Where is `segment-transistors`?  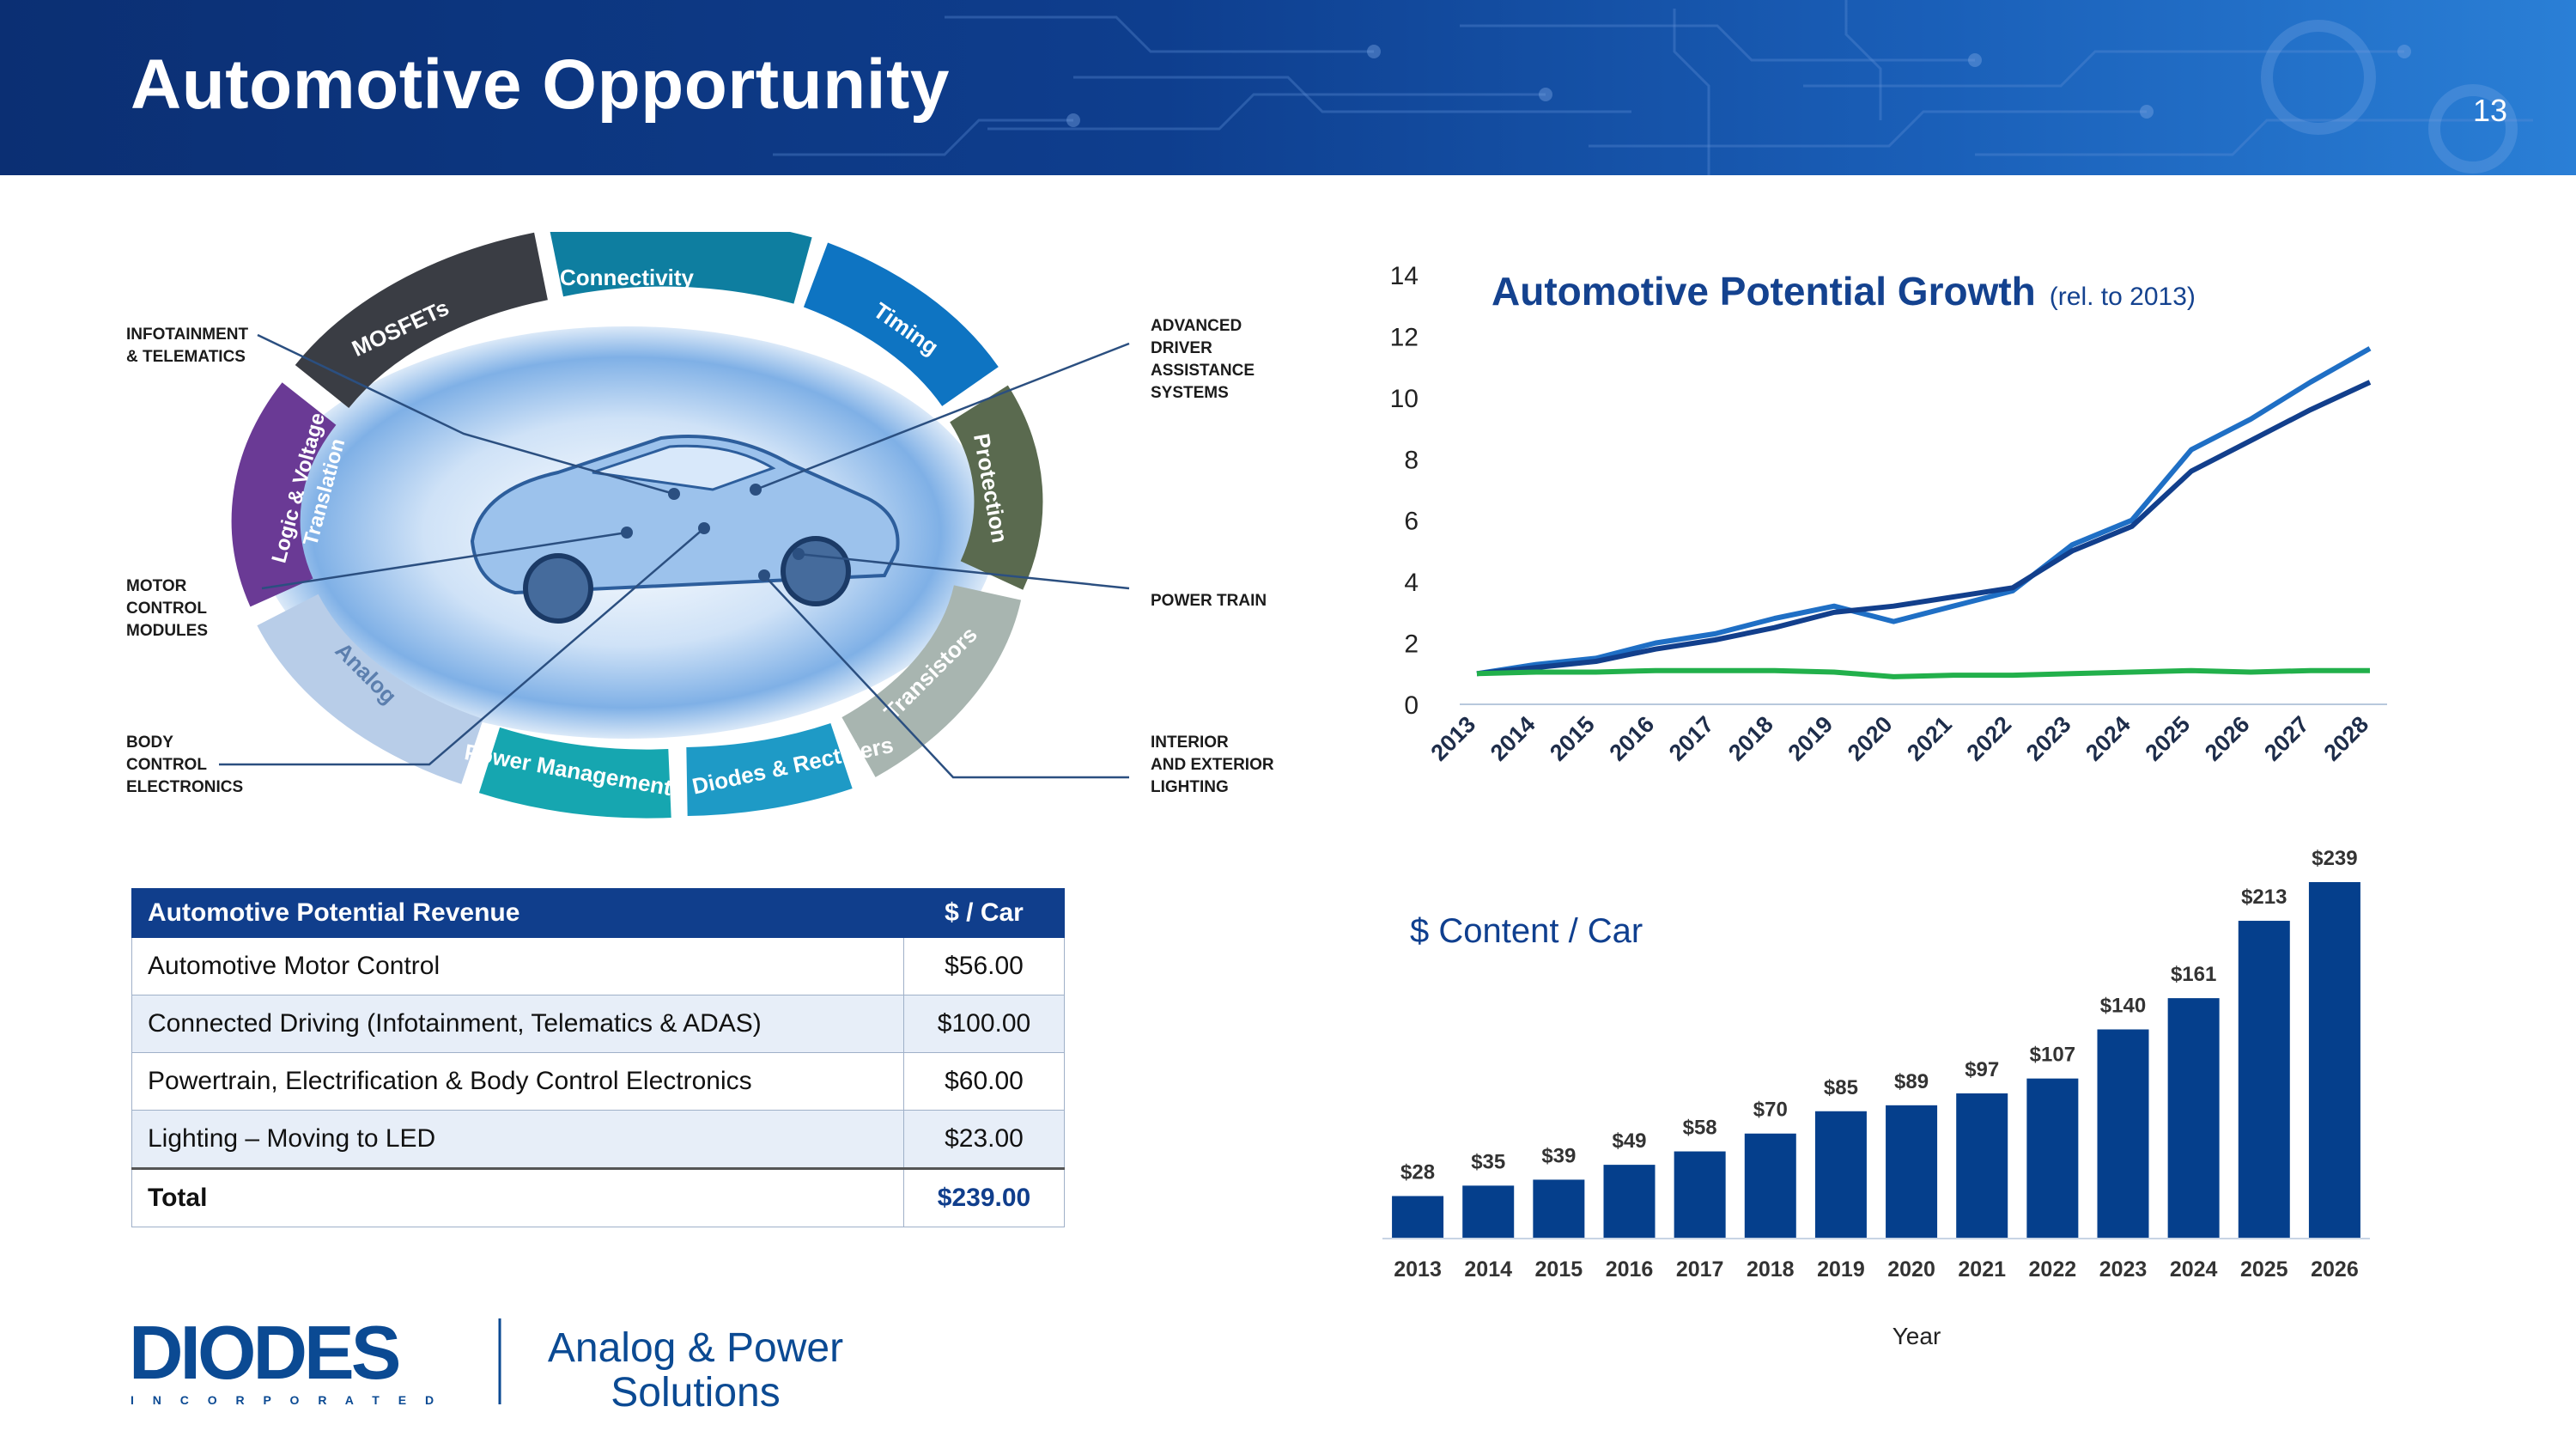 segment-transistors is located at coordinates (932, 680).